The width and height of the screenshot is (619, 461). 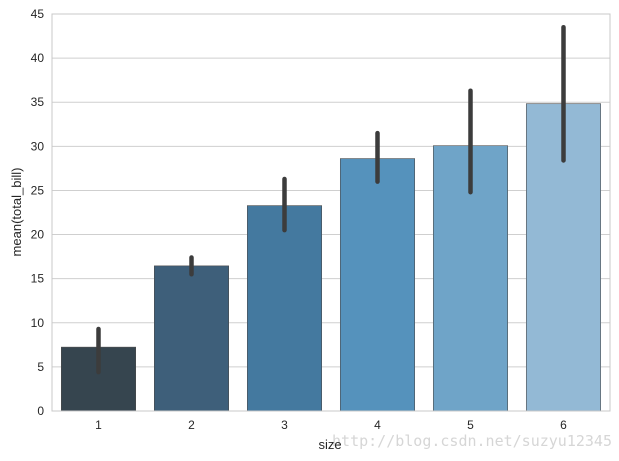 I want to click on y-tick-label: 10, so click(x=38, y=323).